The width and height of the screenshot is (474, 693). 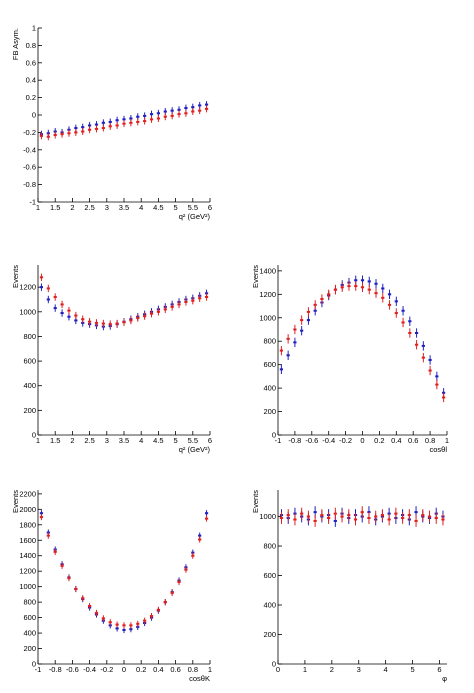 I want to click on y-tick-label: 800, so click(x=269, y=341).